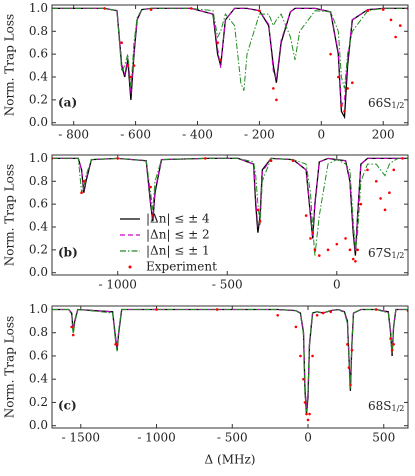 The height and width of the screenshot is (476, 415). What do you see at coordinates (178, 219) in the screenshot?
I see `legend-label: |Δn| ≤ ± 4` at bounding box center [178, 219].